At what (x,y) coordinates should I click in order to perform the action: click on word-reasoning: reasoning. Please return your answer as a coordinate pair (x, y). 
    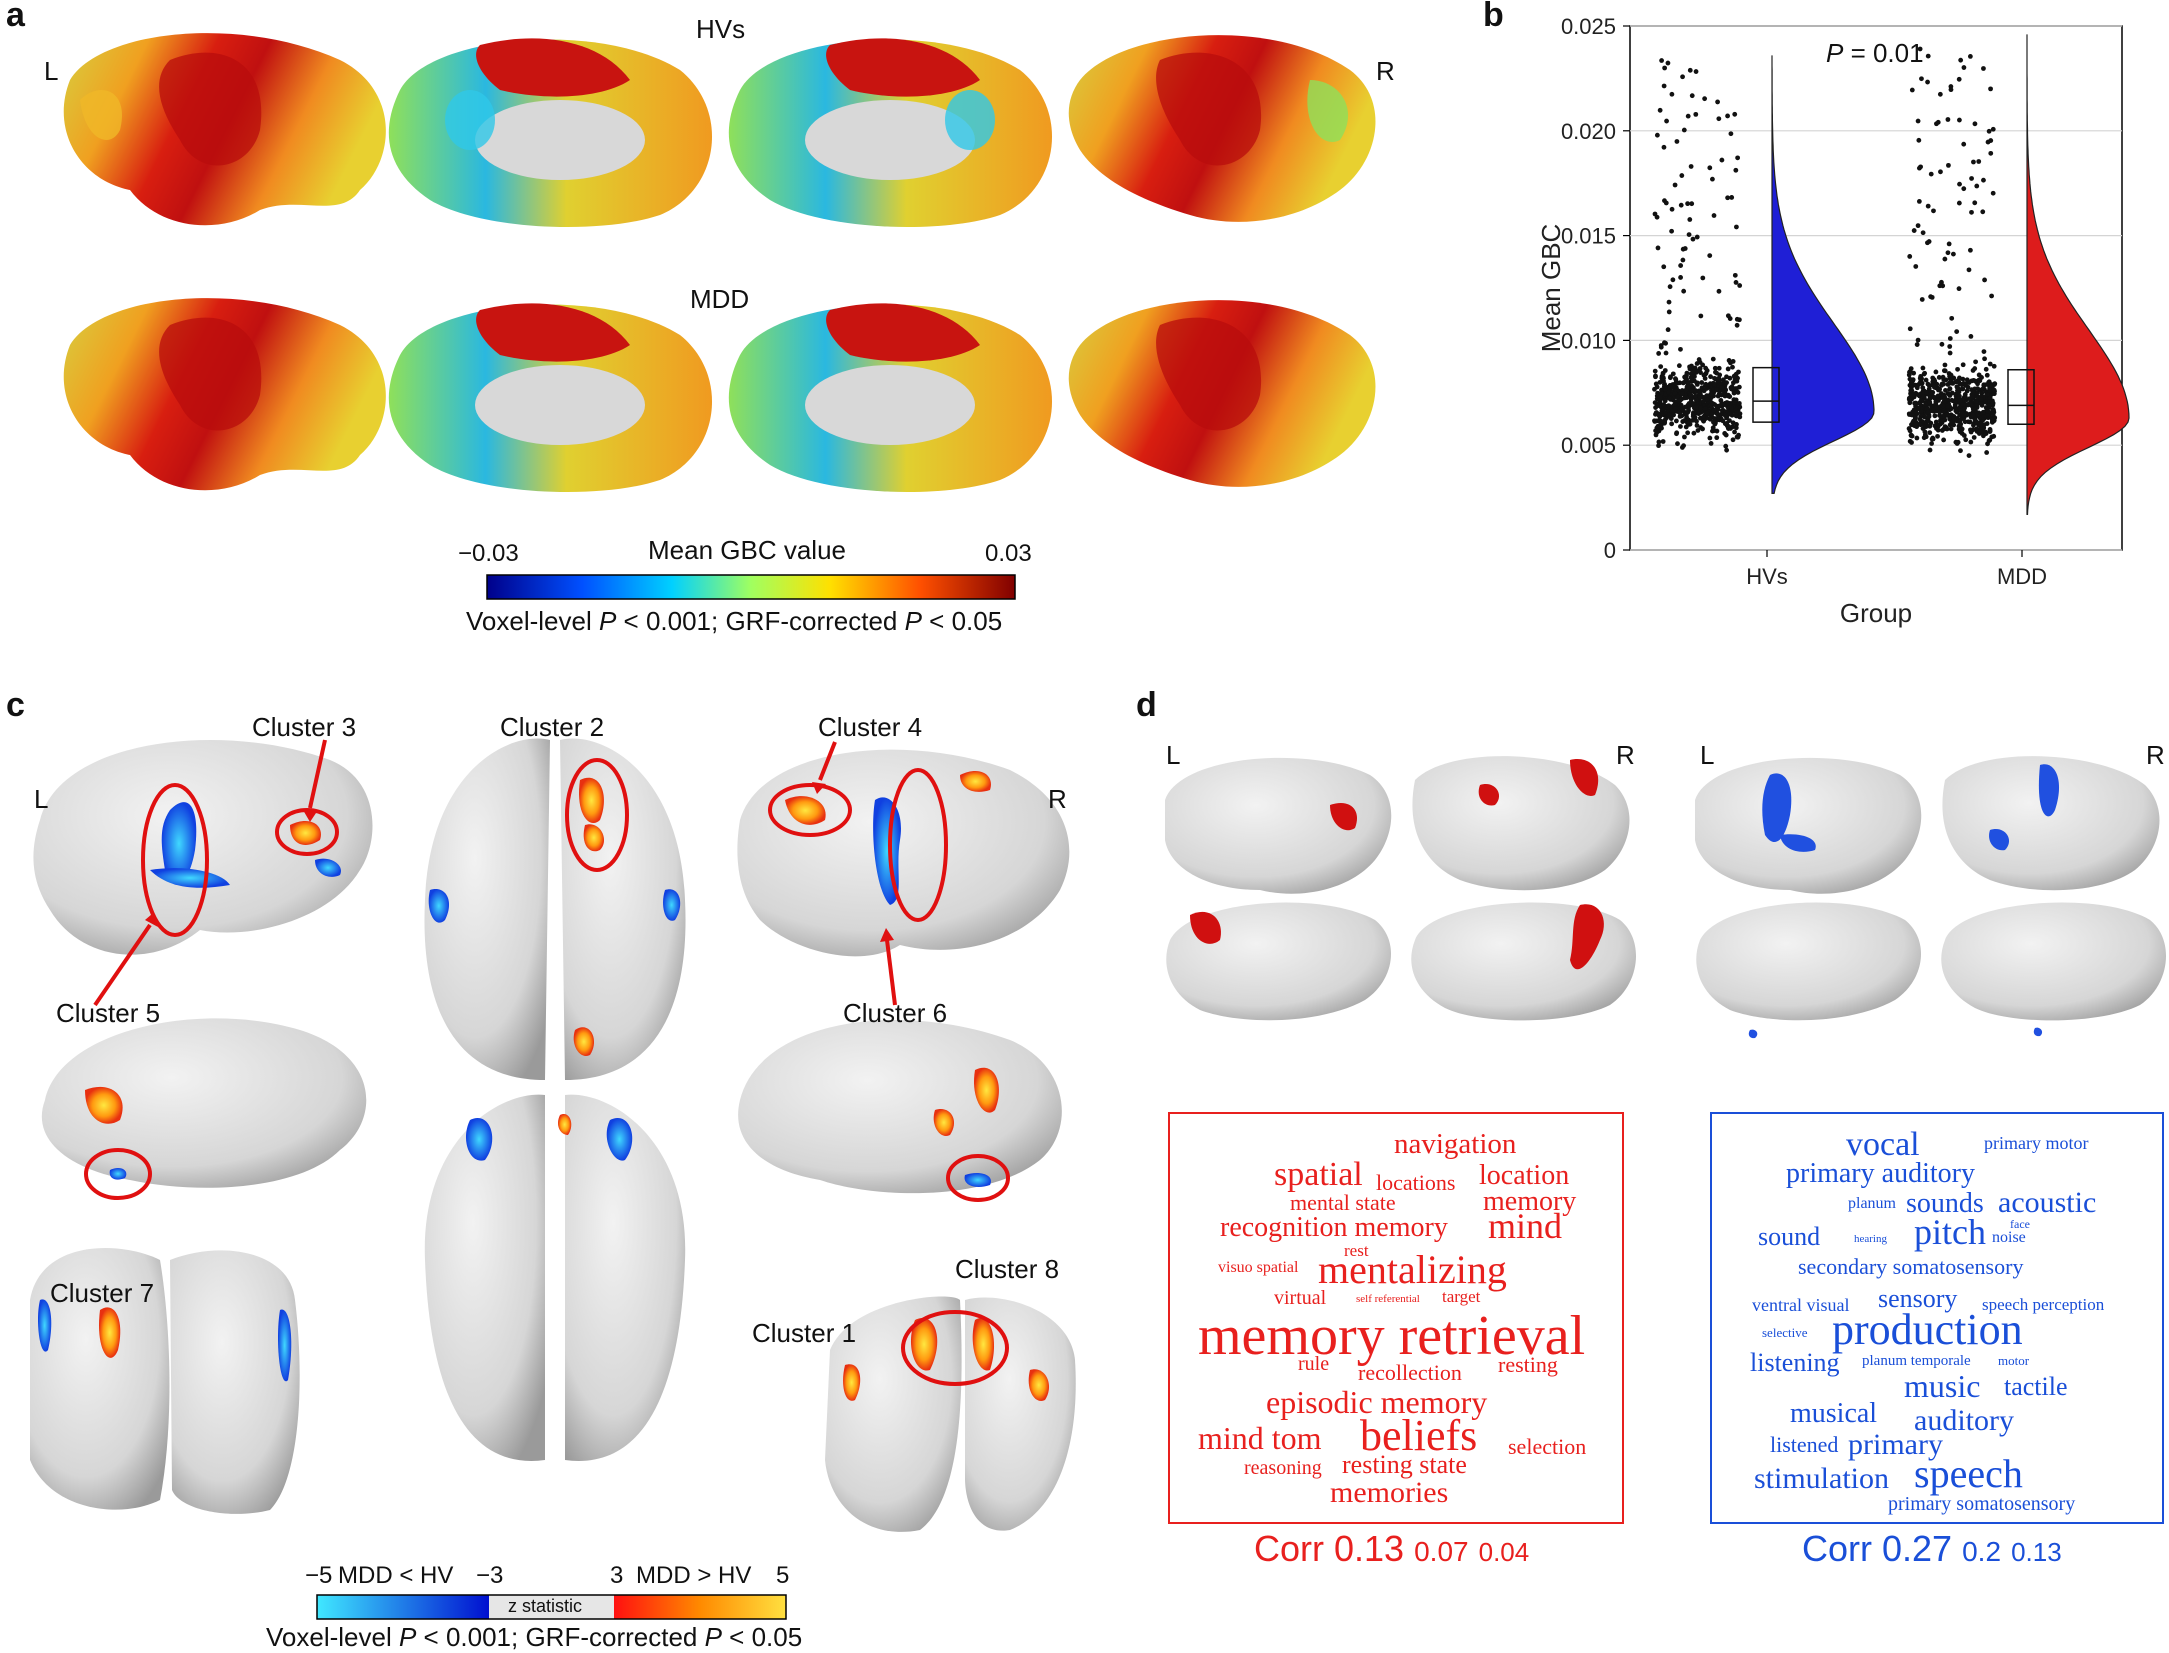
    Looking at the image, I should click on (1283, 1468).